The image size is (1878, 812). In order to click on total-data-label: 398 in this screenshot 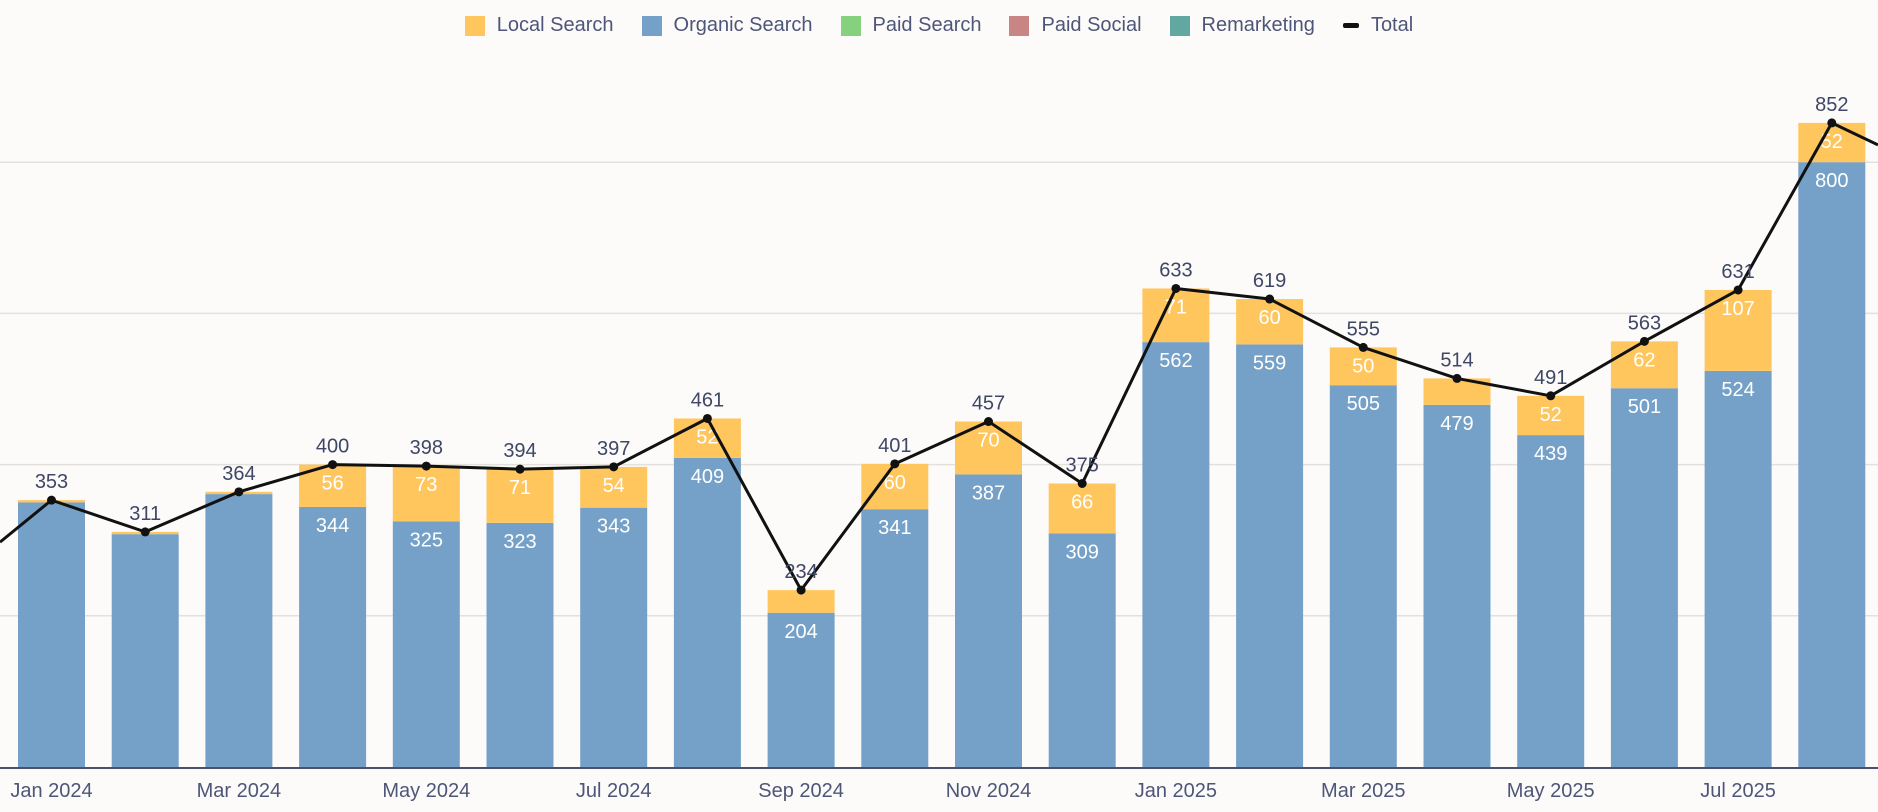, I will do `click(426, 448)`.